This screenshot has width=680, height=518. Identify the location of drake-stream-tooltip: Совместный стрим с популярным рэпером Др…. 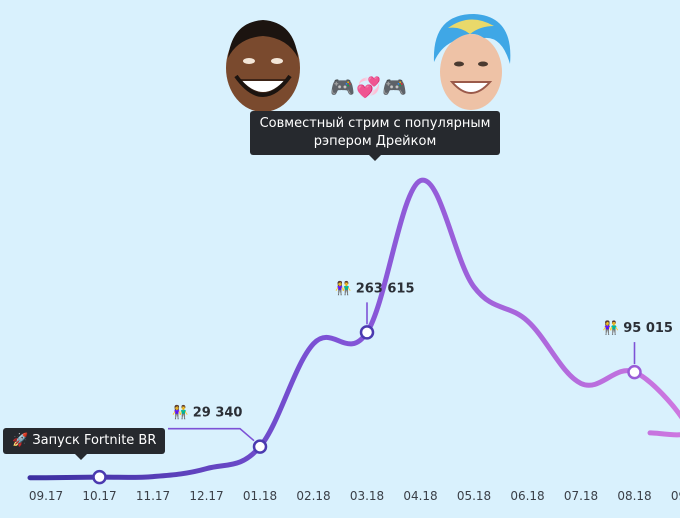
(375, 136).